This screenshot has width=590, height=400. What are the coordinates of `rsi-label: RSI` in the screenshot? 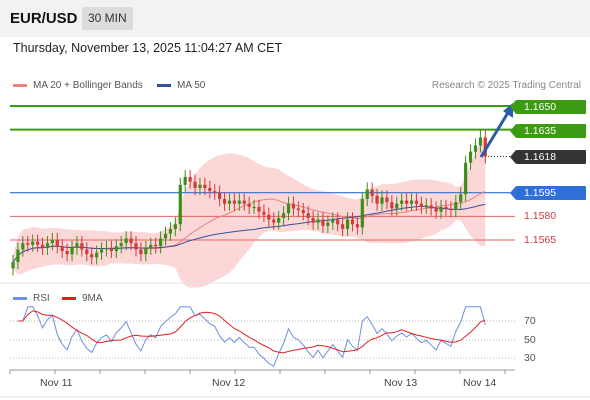 It's located at (41, 298).